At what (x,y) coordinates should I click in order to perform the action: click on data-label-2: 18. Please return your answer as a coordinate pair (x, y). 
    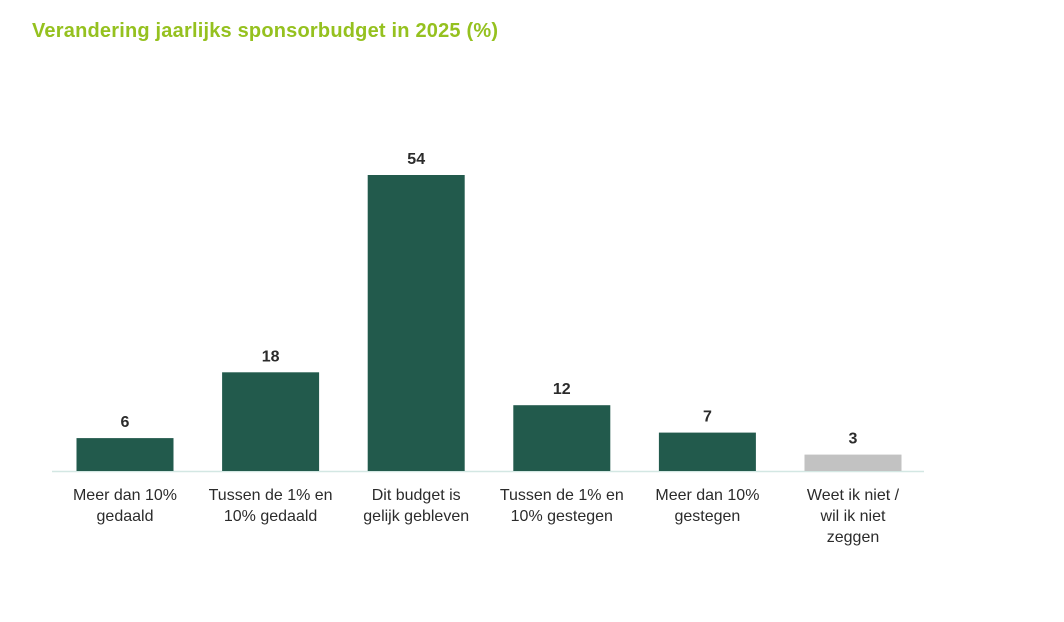
    Looking at the image, I should click on (271, 356).